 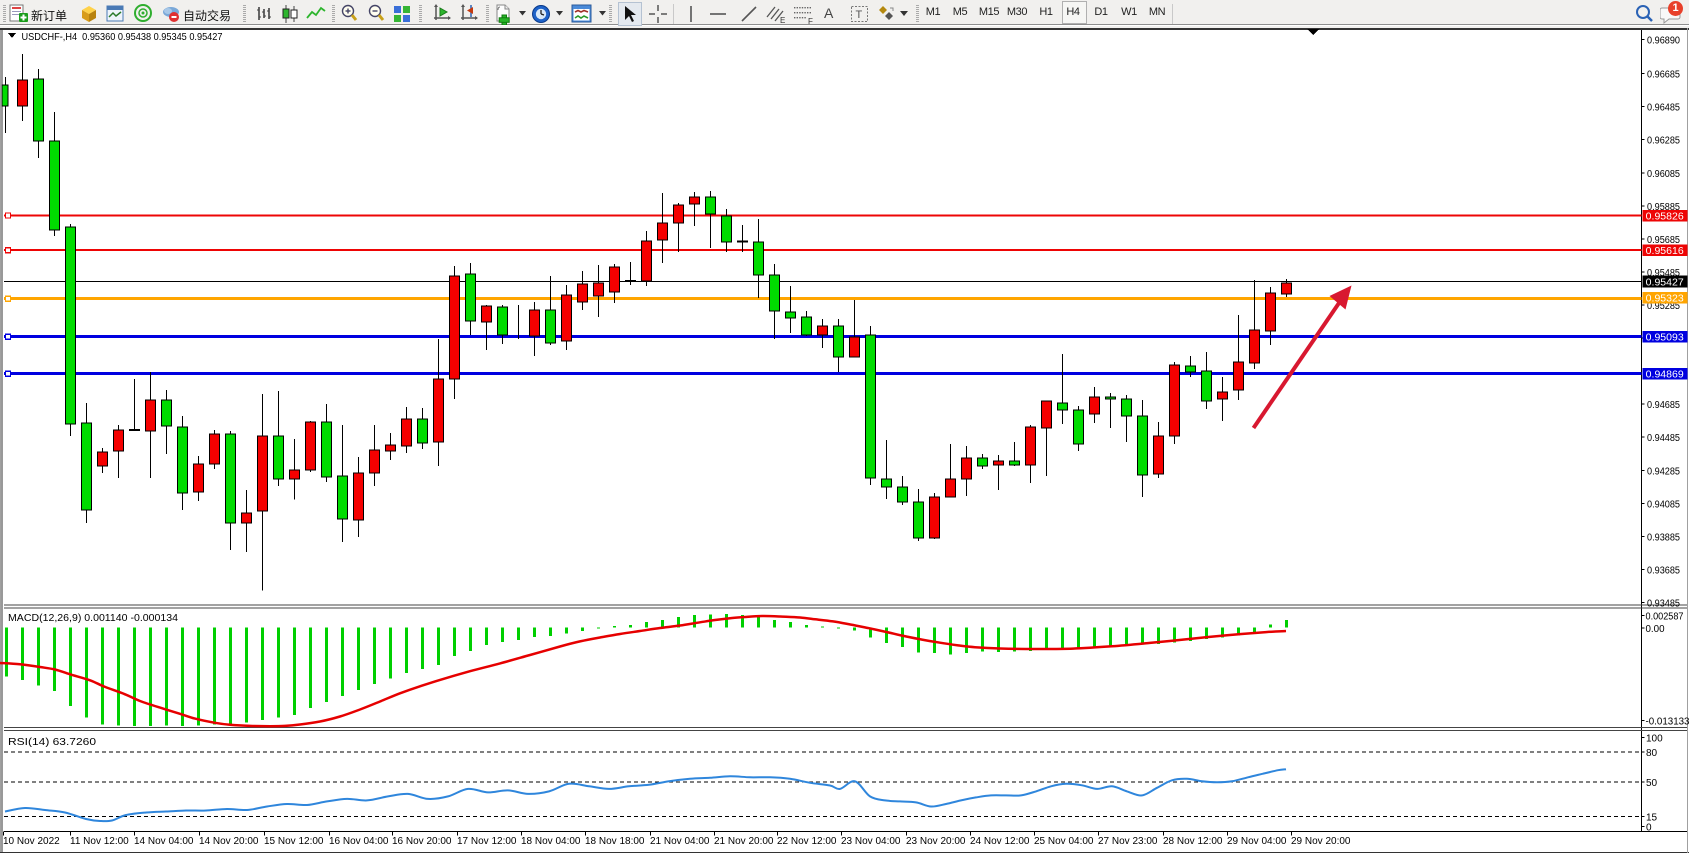 I want to click on svg-text: 0.94485, so click(x=1663, y=438).